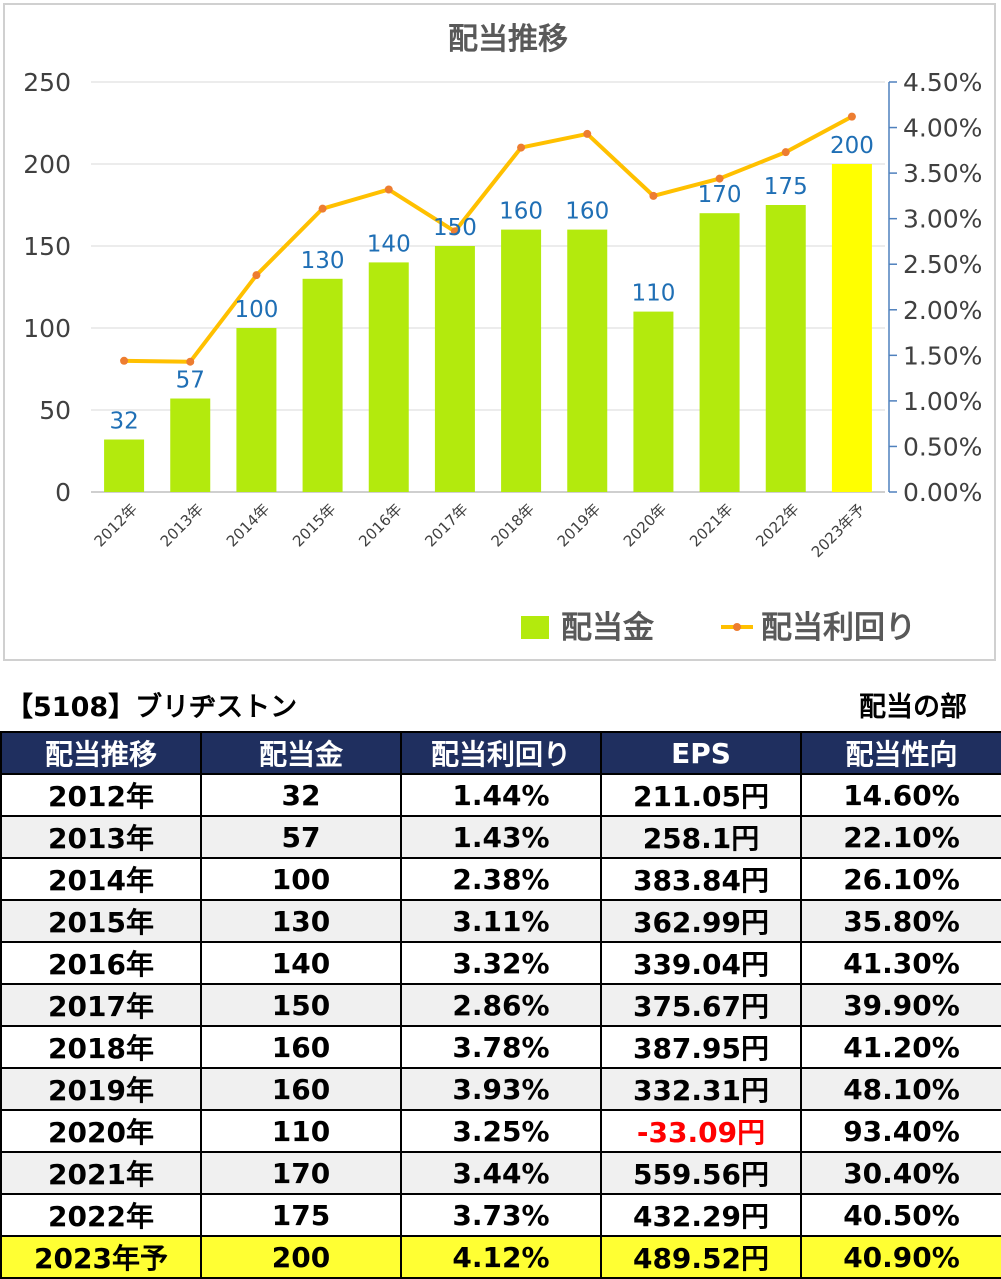 This screenshot has width=1001, height=1279. What do you see at coordinates (323, 261) in the screenshot?
I see `data-label: 130` at bounding box center [323, 261].